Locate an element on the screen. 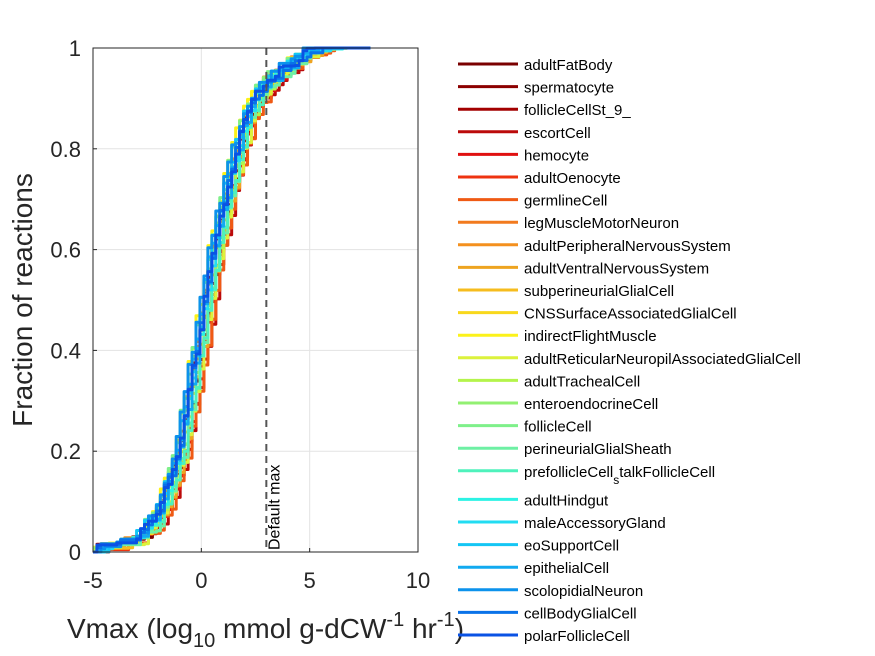 The image size is (875, 656). x-axis-label-sub-10: 10 is located at coordinates (204, 641).